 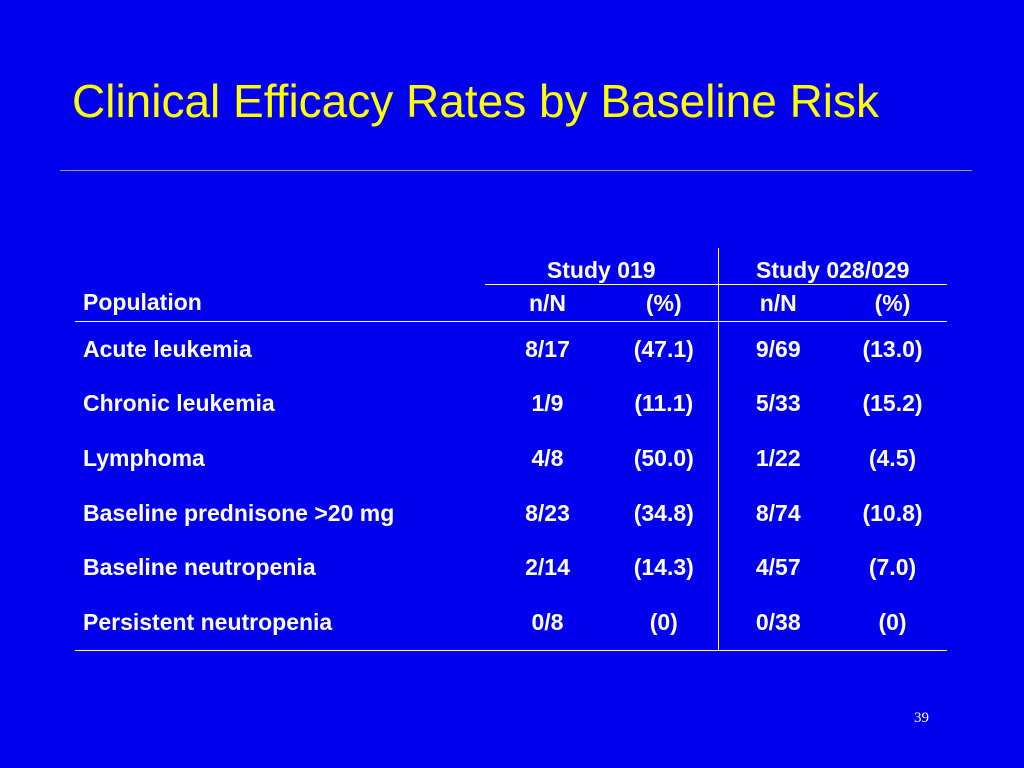 I want to click on s028-pct-cell: (13.0), so click(x=892, y=348).